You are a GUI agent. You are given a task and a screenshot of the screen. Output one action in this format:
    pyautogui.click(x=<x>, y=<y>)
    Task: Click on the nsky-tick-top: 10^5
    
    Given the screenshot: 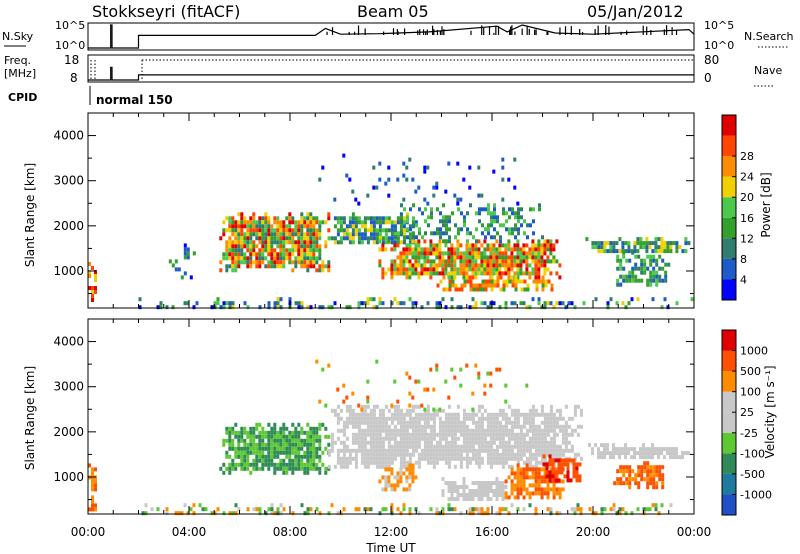 What is the action you would take?
    pyautogui.click(x=70, y=25)
    